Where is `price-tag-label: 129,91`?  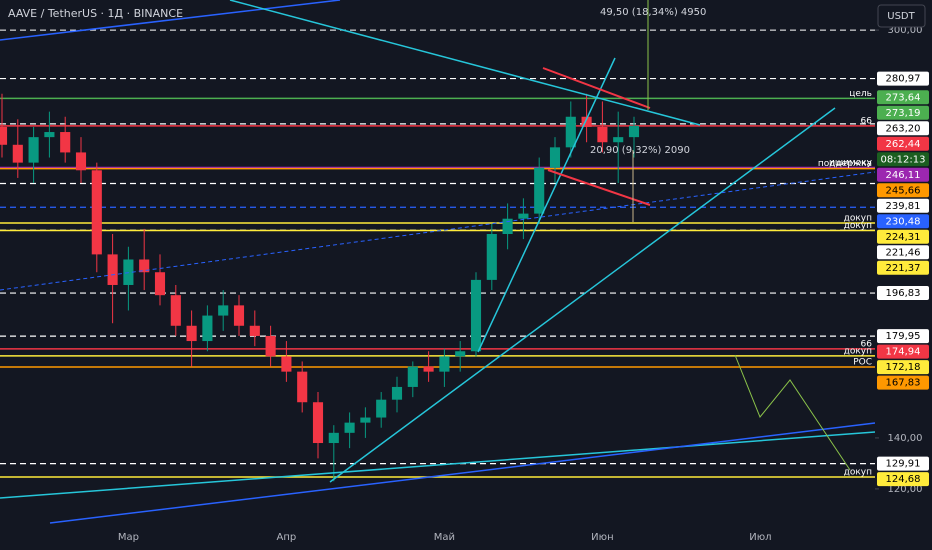 price-tag-label: 129,91 is located at coordinates (903, 464).